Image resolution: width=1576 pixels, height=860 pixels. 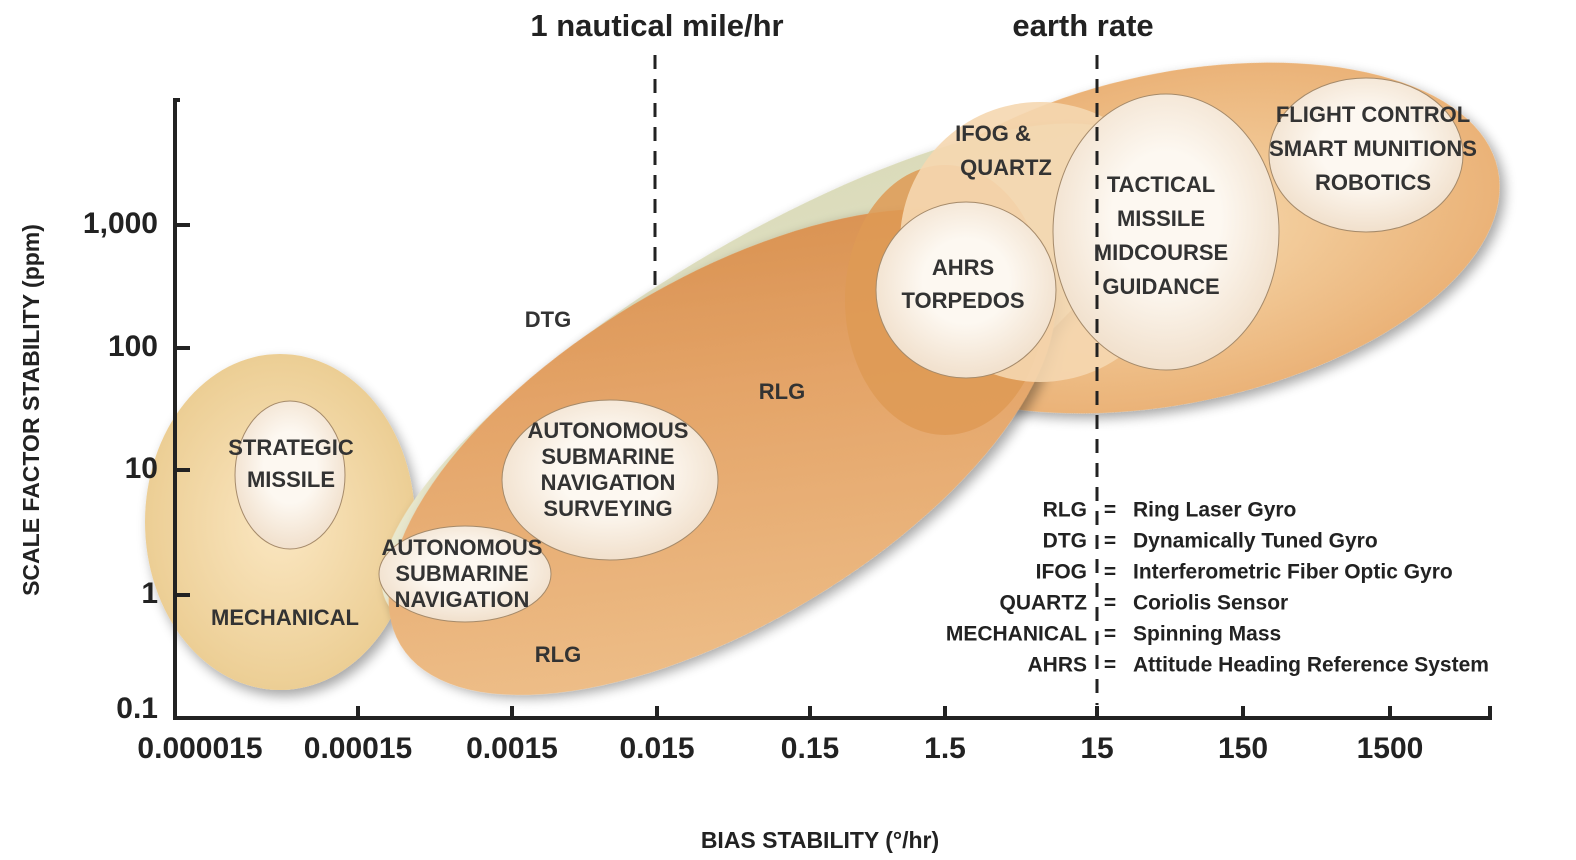 What do you see at coordinates (810, 748) in the screenshot?
I see `x-tick-label: 0.15` at bounding box center [810, 748].